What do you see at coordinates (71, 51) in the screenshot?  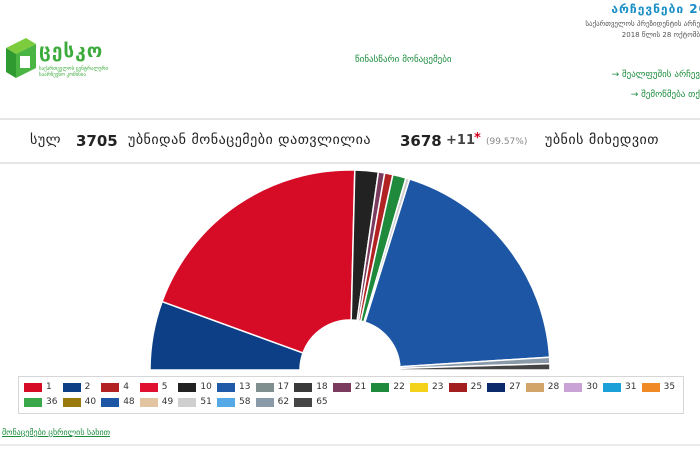 I see `logo-name: ცესკო` at bounding box center [71, 51].